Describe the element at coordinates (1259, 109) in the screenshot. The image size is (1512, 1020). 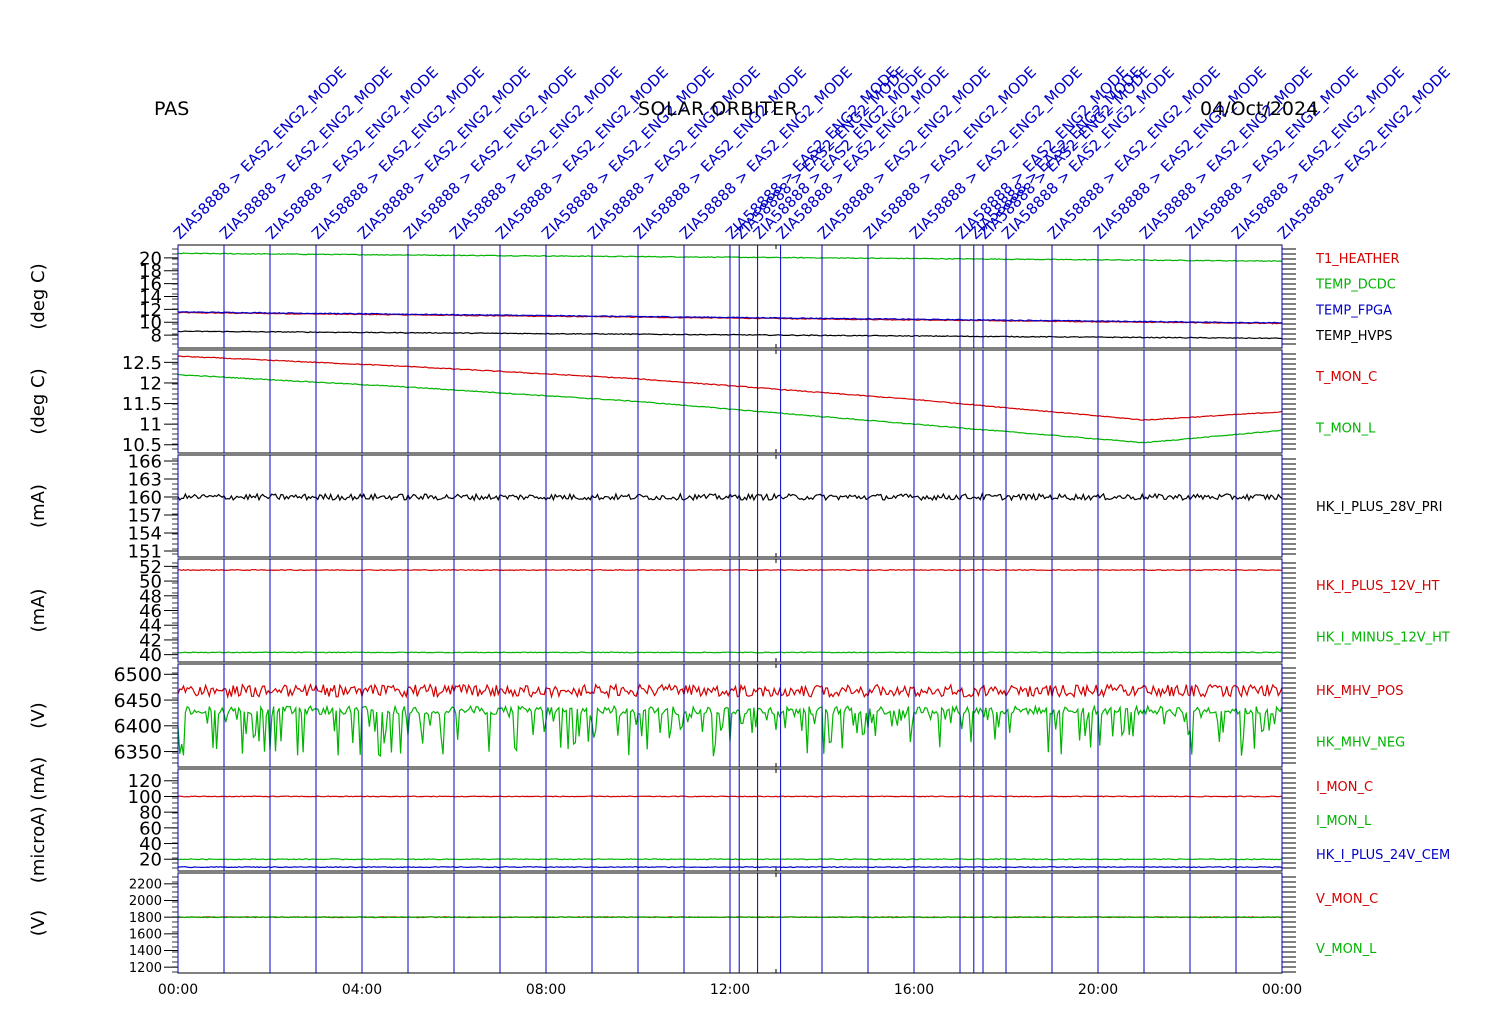
I see `plot-date: 04/Oct/2024` at that location.